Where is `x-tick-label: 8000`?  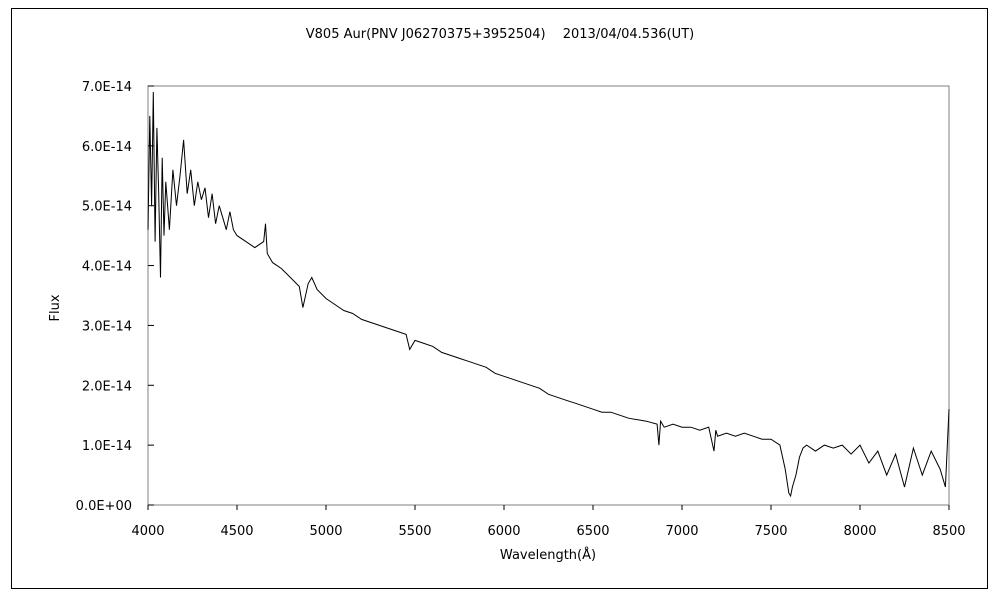 x-tick-label: 8000 is located at coordinates (859, 531).